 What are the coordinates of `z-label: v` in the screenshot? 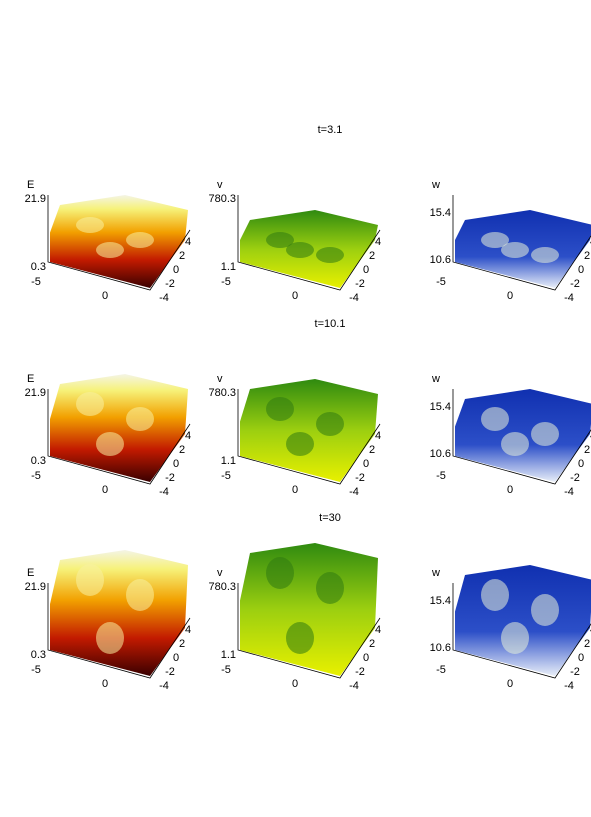 It's located at (220, 573).